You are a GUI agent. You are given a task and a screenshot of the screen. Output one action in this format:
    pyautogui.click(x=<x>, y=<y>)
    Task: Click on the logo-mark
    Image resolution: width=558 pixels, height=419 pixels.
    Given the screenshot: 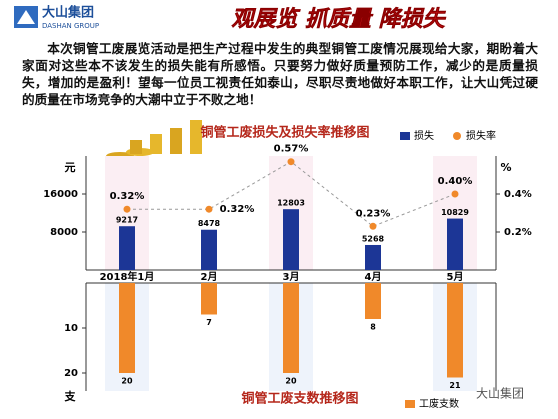 What is the action you would take?
    pyautogui.click(x=26, y=17)
    